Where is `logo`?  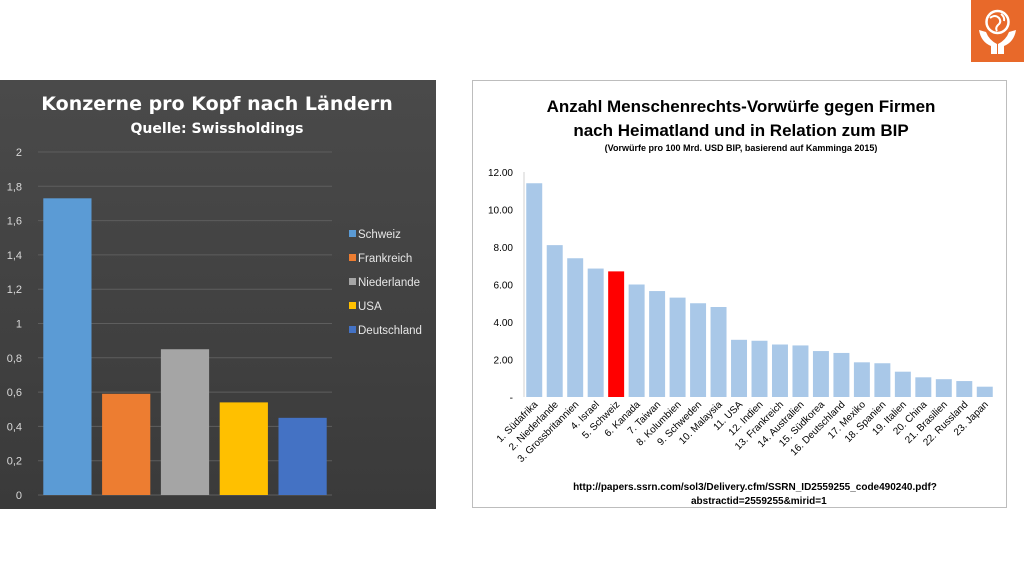 logo is located at coordinates (997, 31).